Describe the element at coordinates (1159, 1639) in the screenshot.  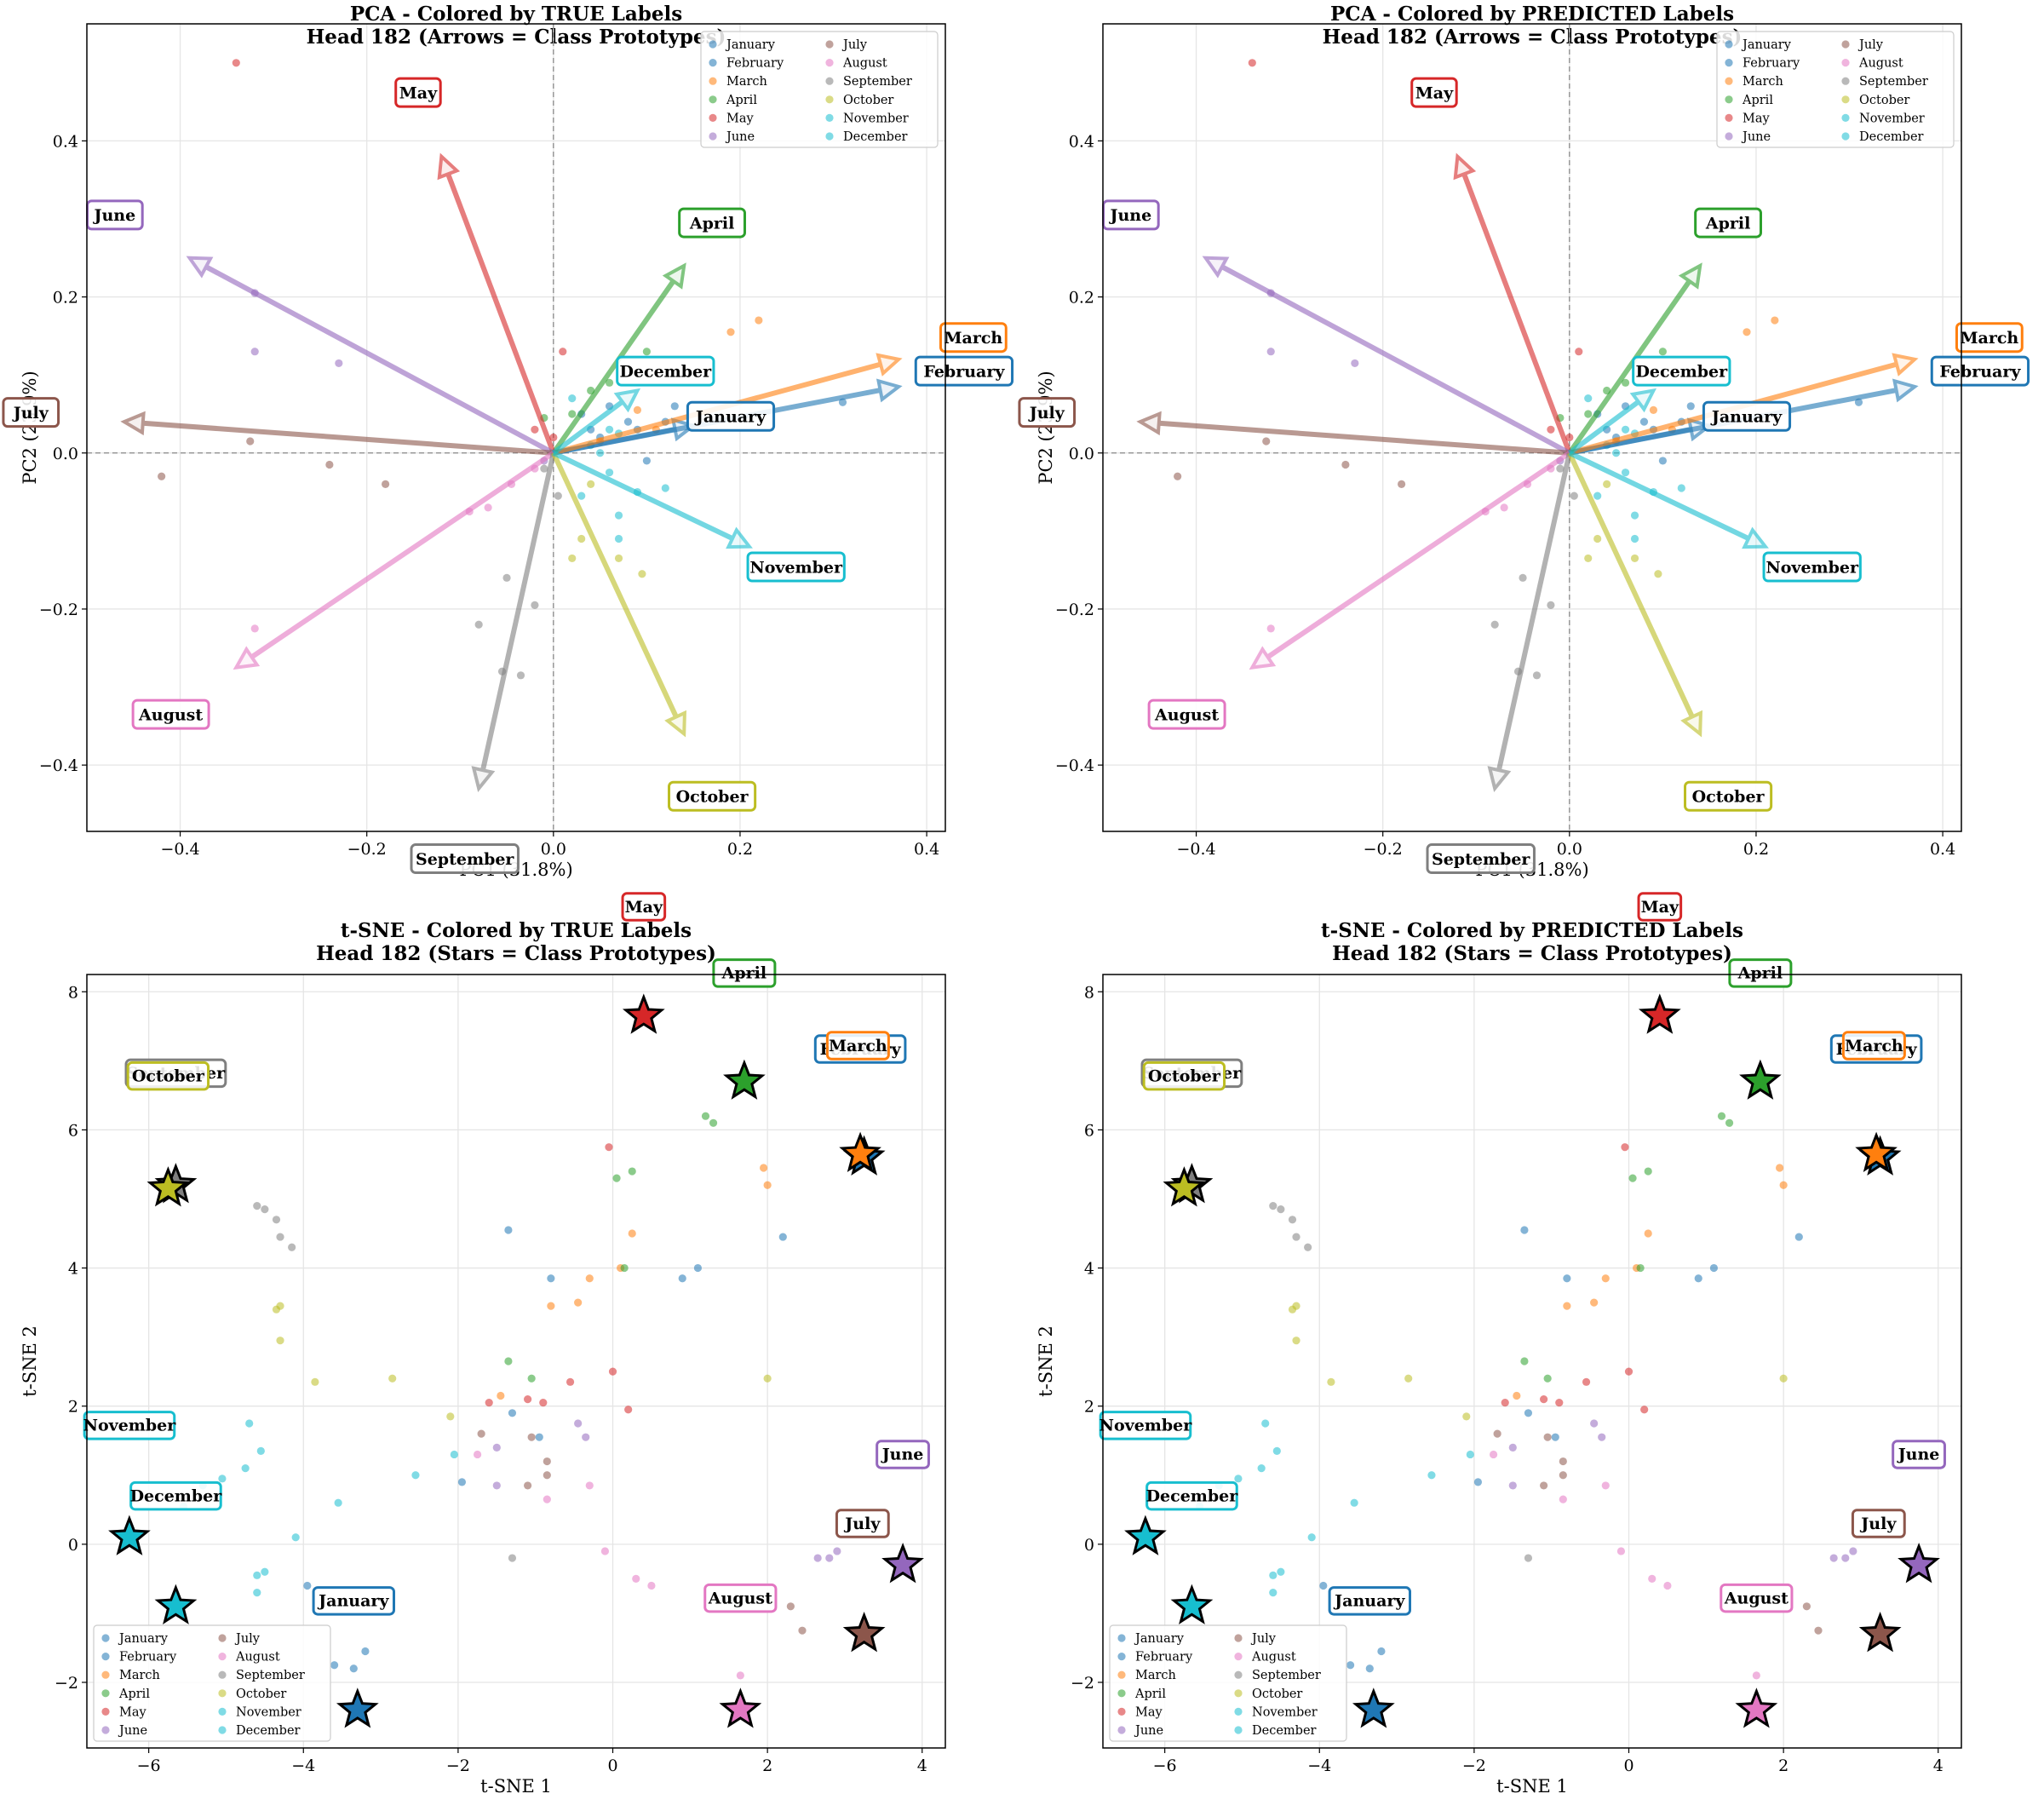
I see `legend-label: January` at that location.